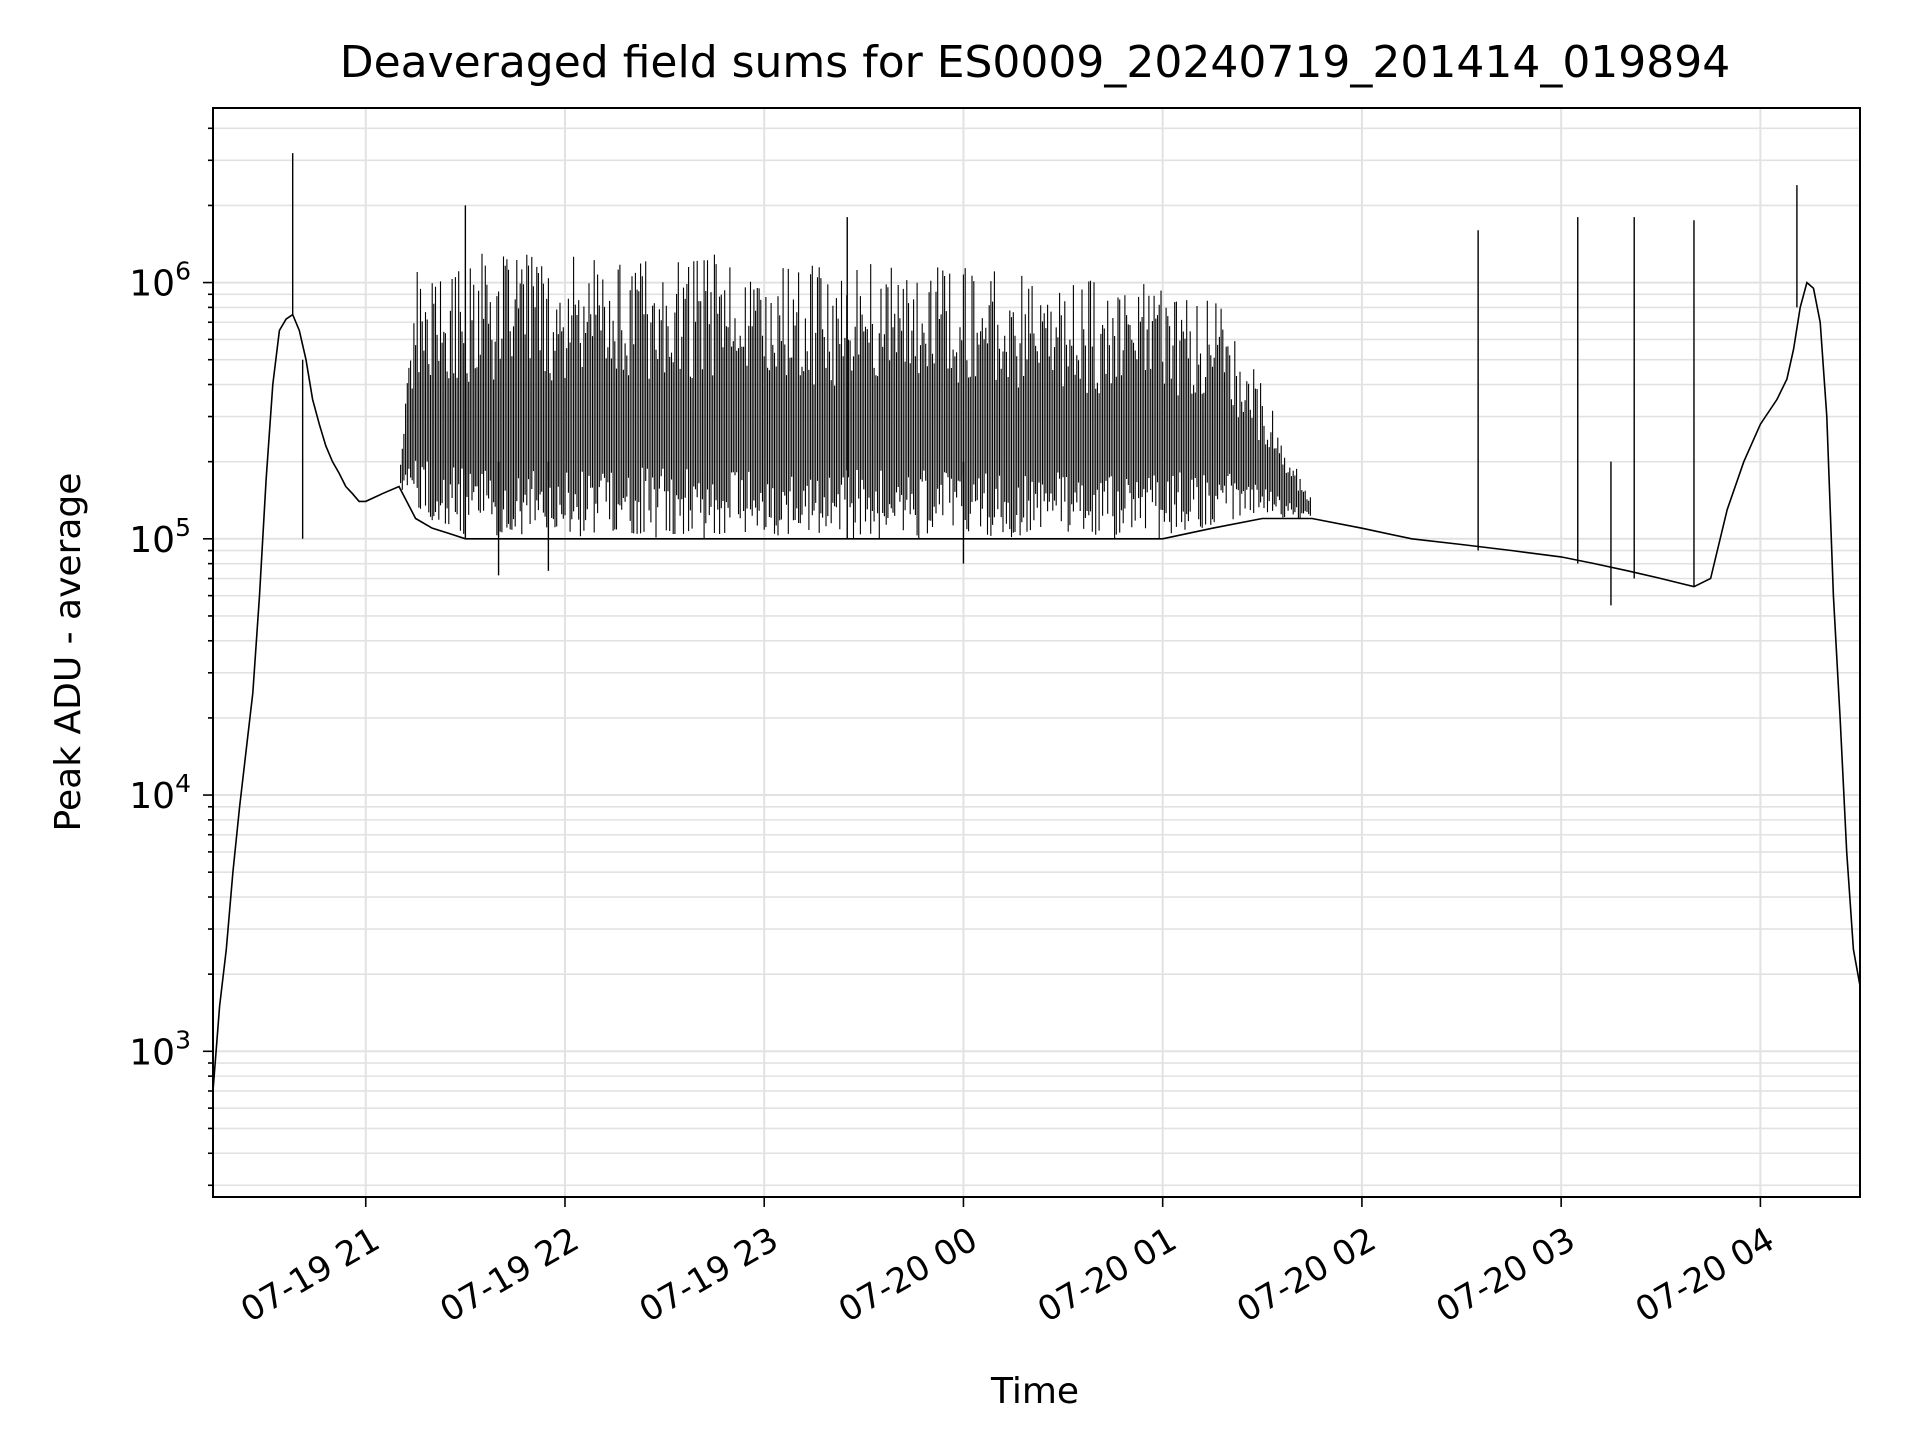  I want to click on x-axis-label: Time, so click(1034, 1391).